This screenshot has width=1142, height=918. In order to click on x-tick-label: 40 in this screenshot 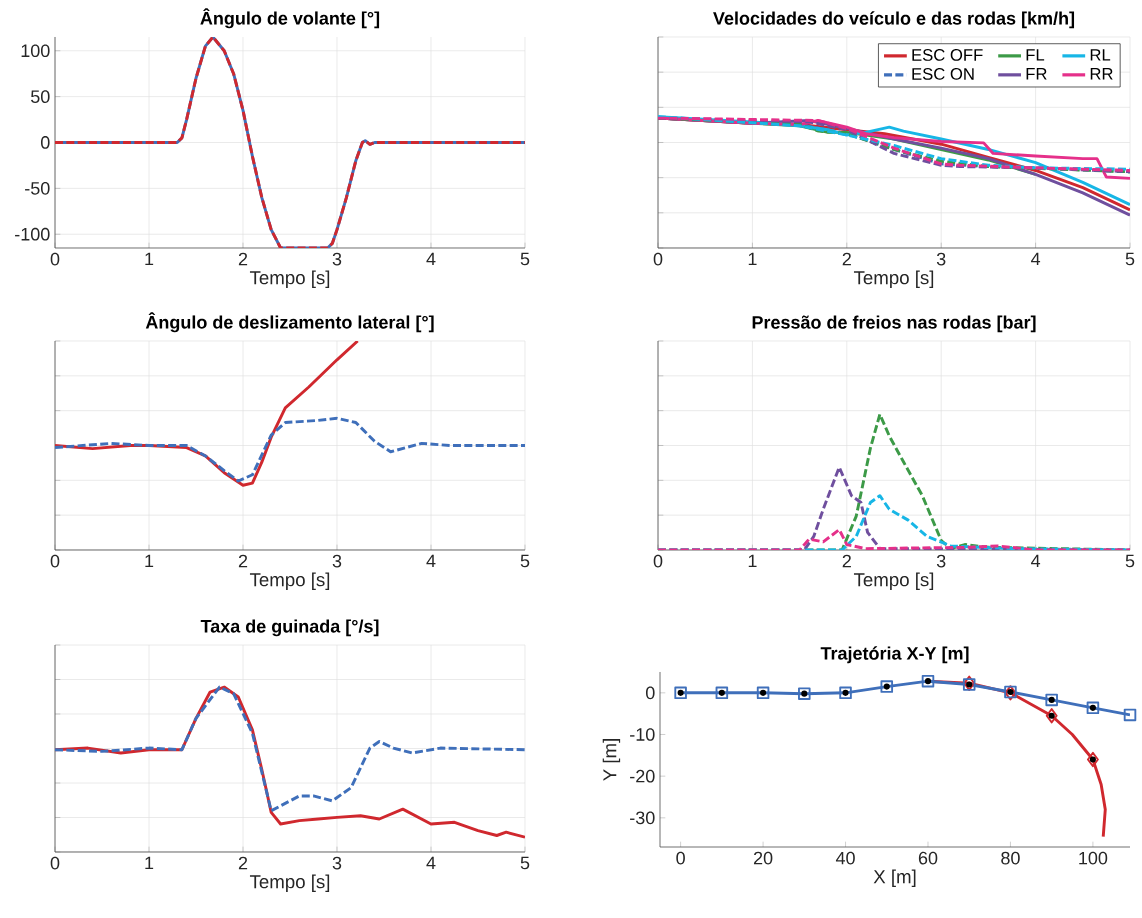, I will do `click(845, 858)`.